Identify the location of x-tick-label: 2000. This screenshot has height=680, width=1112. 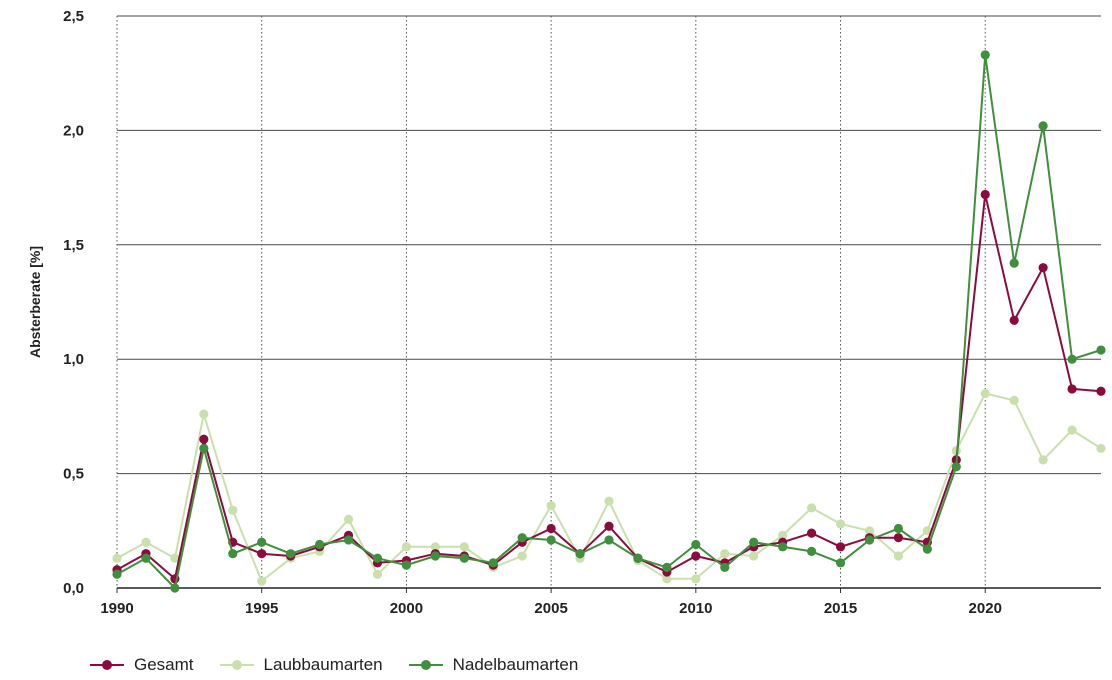
(406, 608).